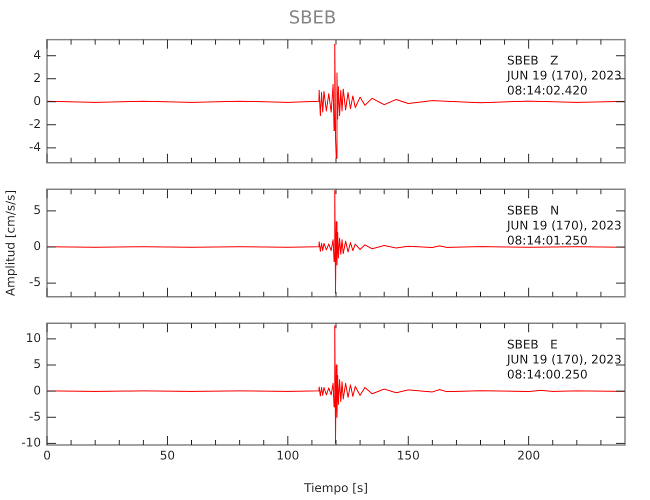 Image resolution: width=650 pixels, height=500 pixels. Describe the element at coordinates (532, 344) in the screenshot. I see `annotation: SBEB E` at that location.